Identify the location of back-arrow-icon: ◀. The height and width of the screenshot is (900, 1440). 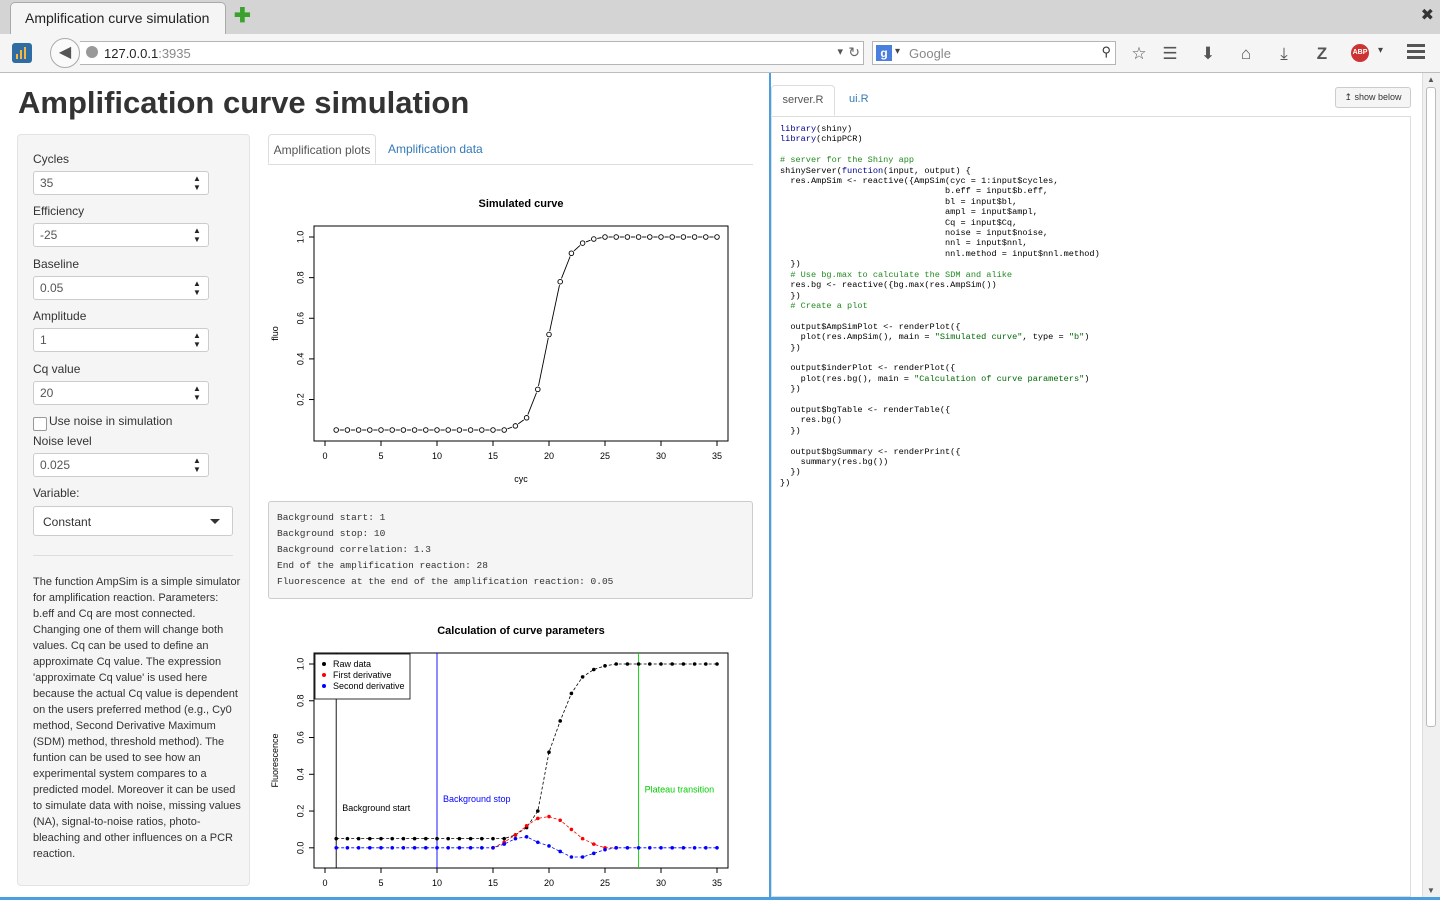
(65, 53).